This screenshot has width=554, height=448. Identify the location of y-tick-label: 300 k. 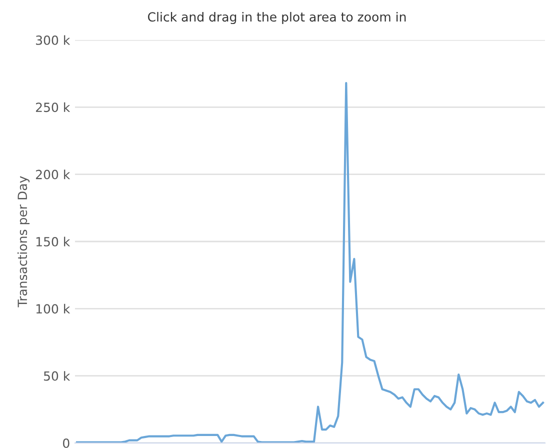
(53, 40).